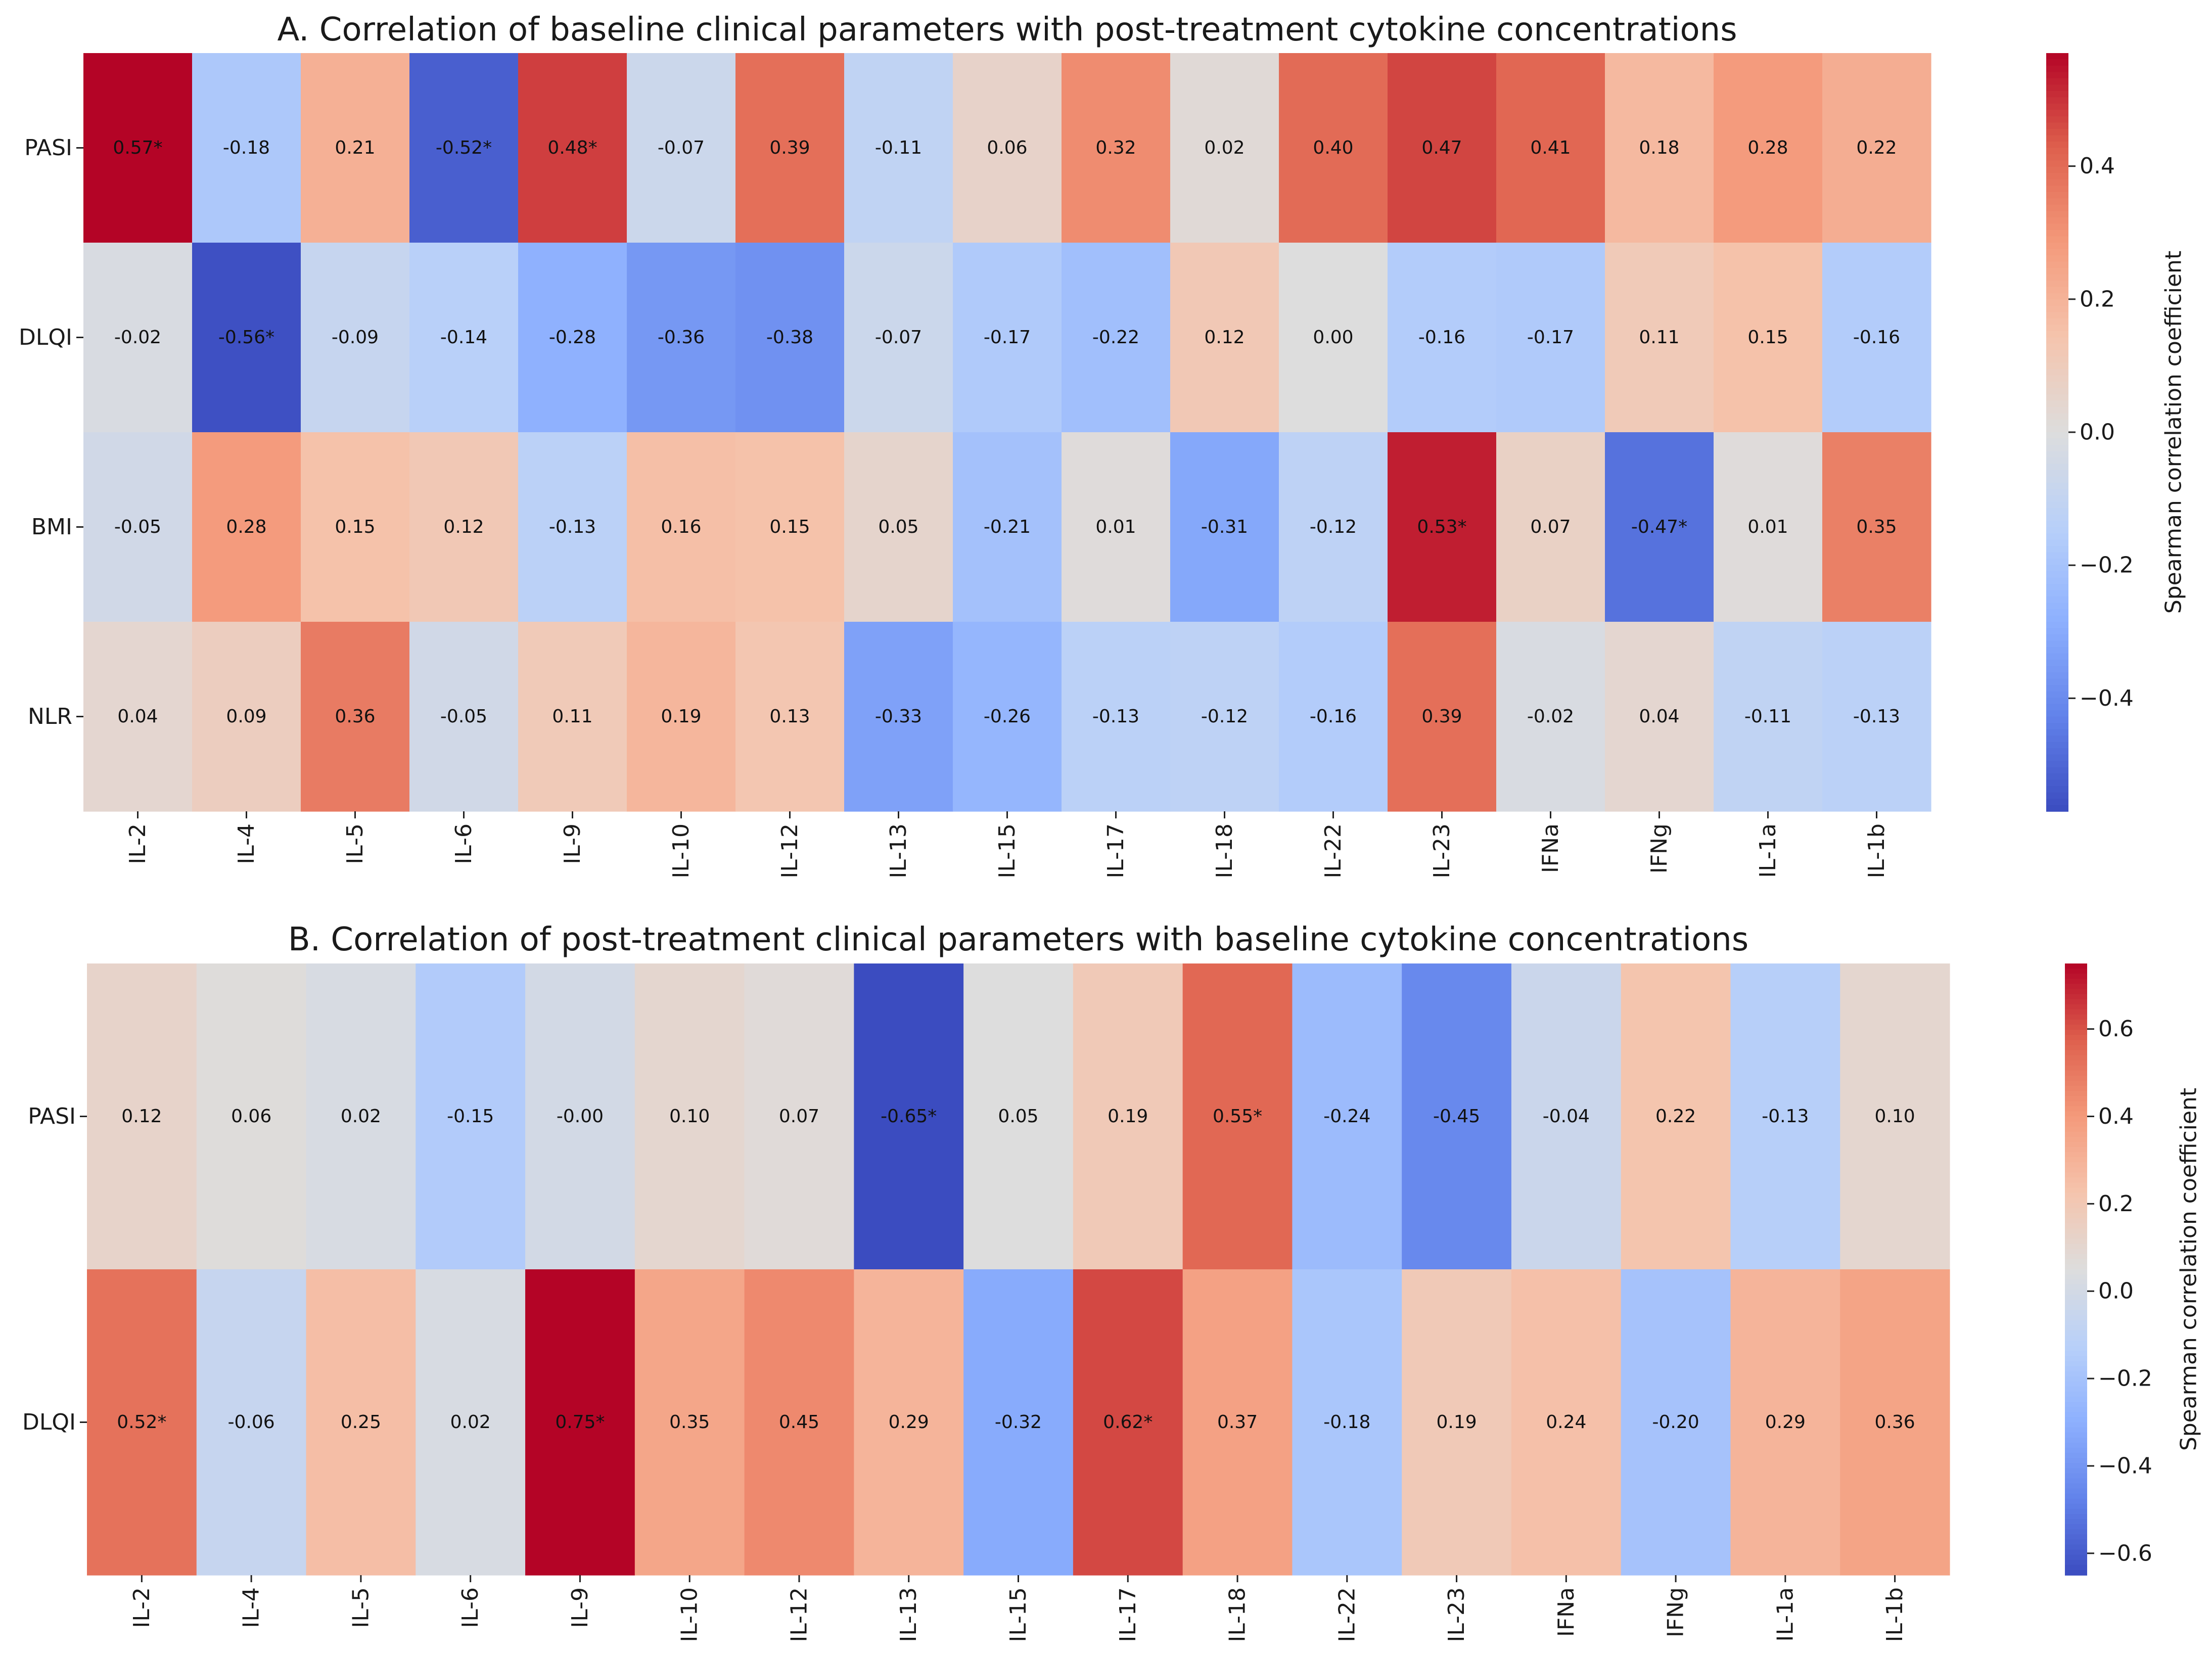 Image resolution: width=2212 pixels, height=1654 pixels. What do you see at coordinates (1550, 717) in the screenshot?
I see `cell-nlr-ifna` at bounding box center [1550, 717].